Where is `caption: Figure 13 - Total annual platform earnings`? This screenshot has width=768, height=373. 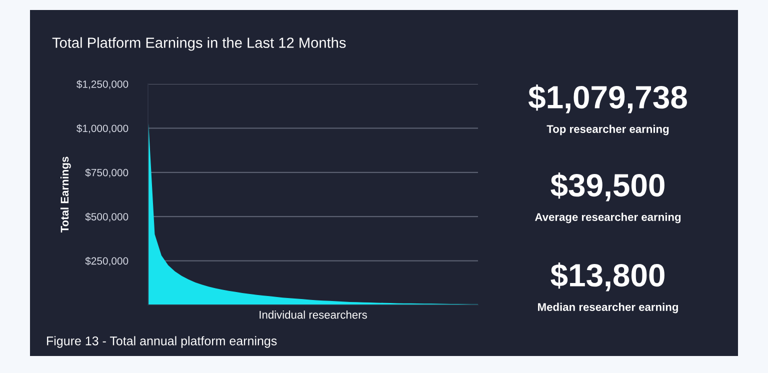
caption: Figure 13 - Total annual platform earnings is located at coordinates (162, 342).